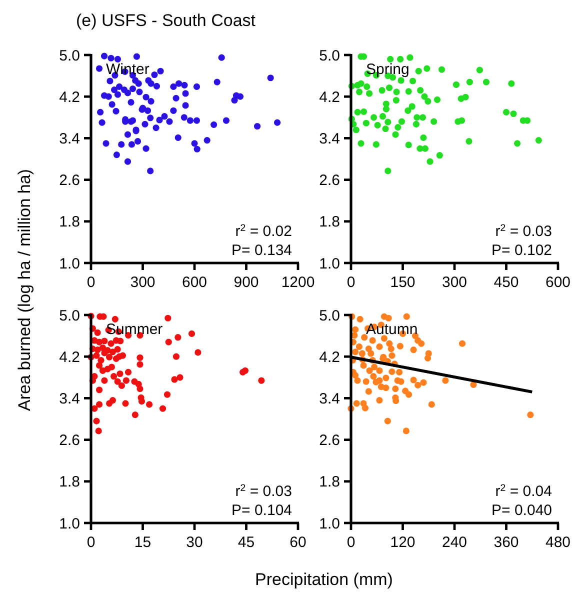 The width and height of the screenshot is (576, 597). I want to click on annotation: r$^{2}$ = 0.02, so click(263, 231).